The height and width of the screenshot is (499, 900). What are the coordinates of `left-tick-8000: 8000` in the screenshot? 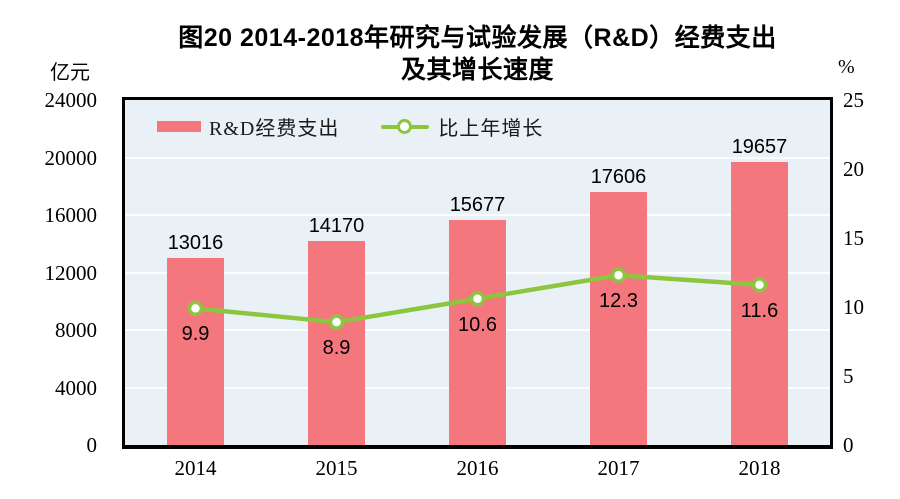 It's located at (76, 330).